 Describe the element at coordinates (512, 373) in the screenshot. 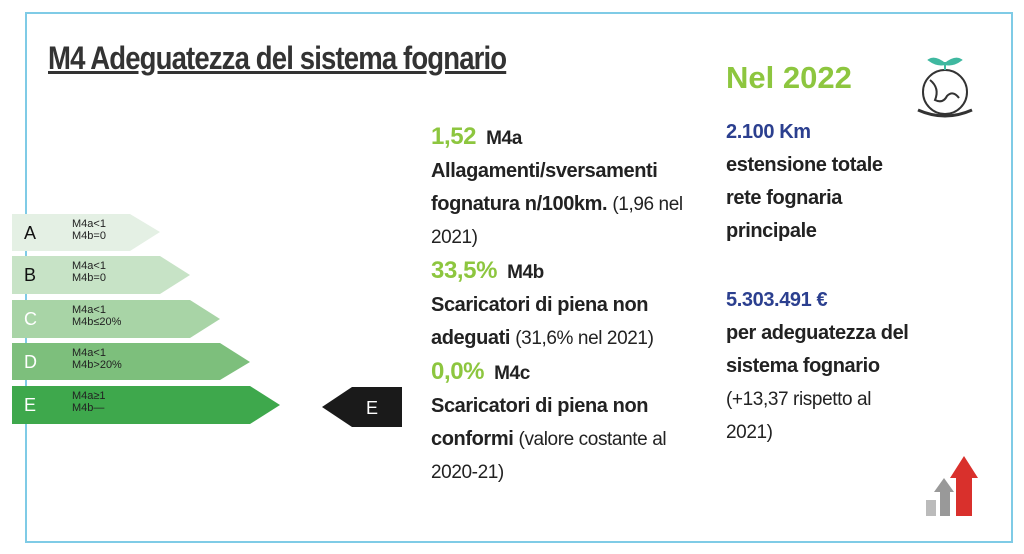

I see `metric-code: M4c` at that location.